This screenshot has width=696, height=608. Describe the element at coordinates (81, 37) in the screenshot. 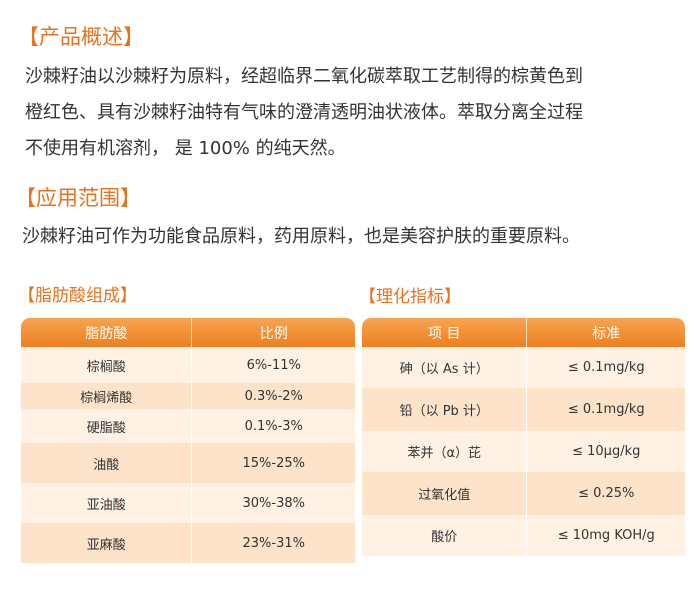

I see `overview-heading: 【产品概述】` at that location.